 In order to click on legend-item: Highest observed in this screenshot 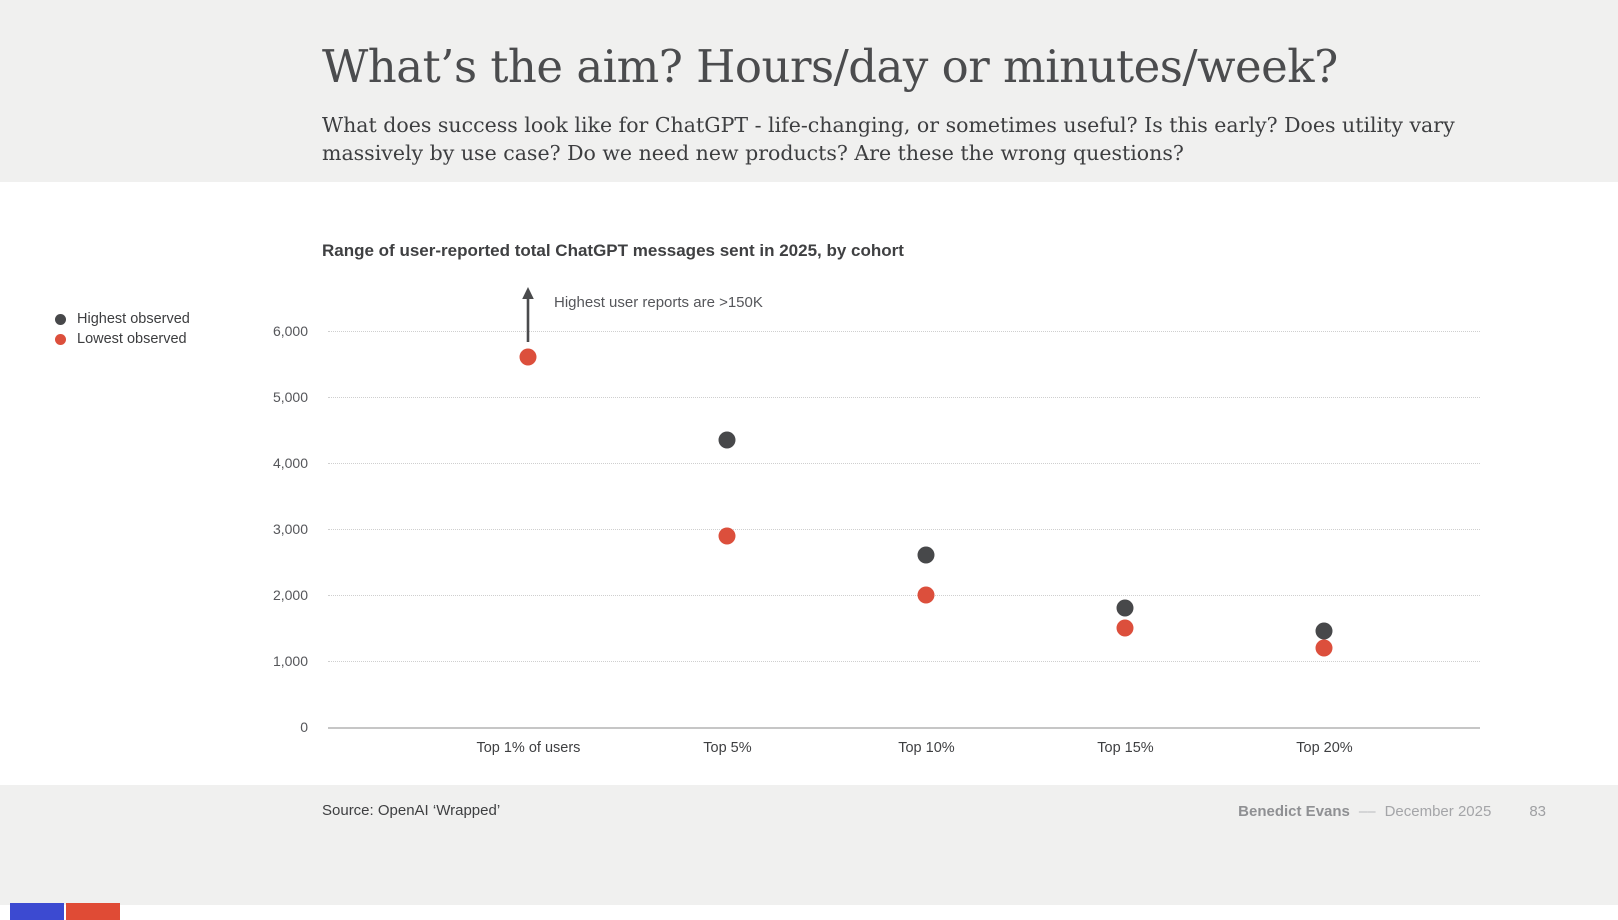, I will do `click(122, 319)`.